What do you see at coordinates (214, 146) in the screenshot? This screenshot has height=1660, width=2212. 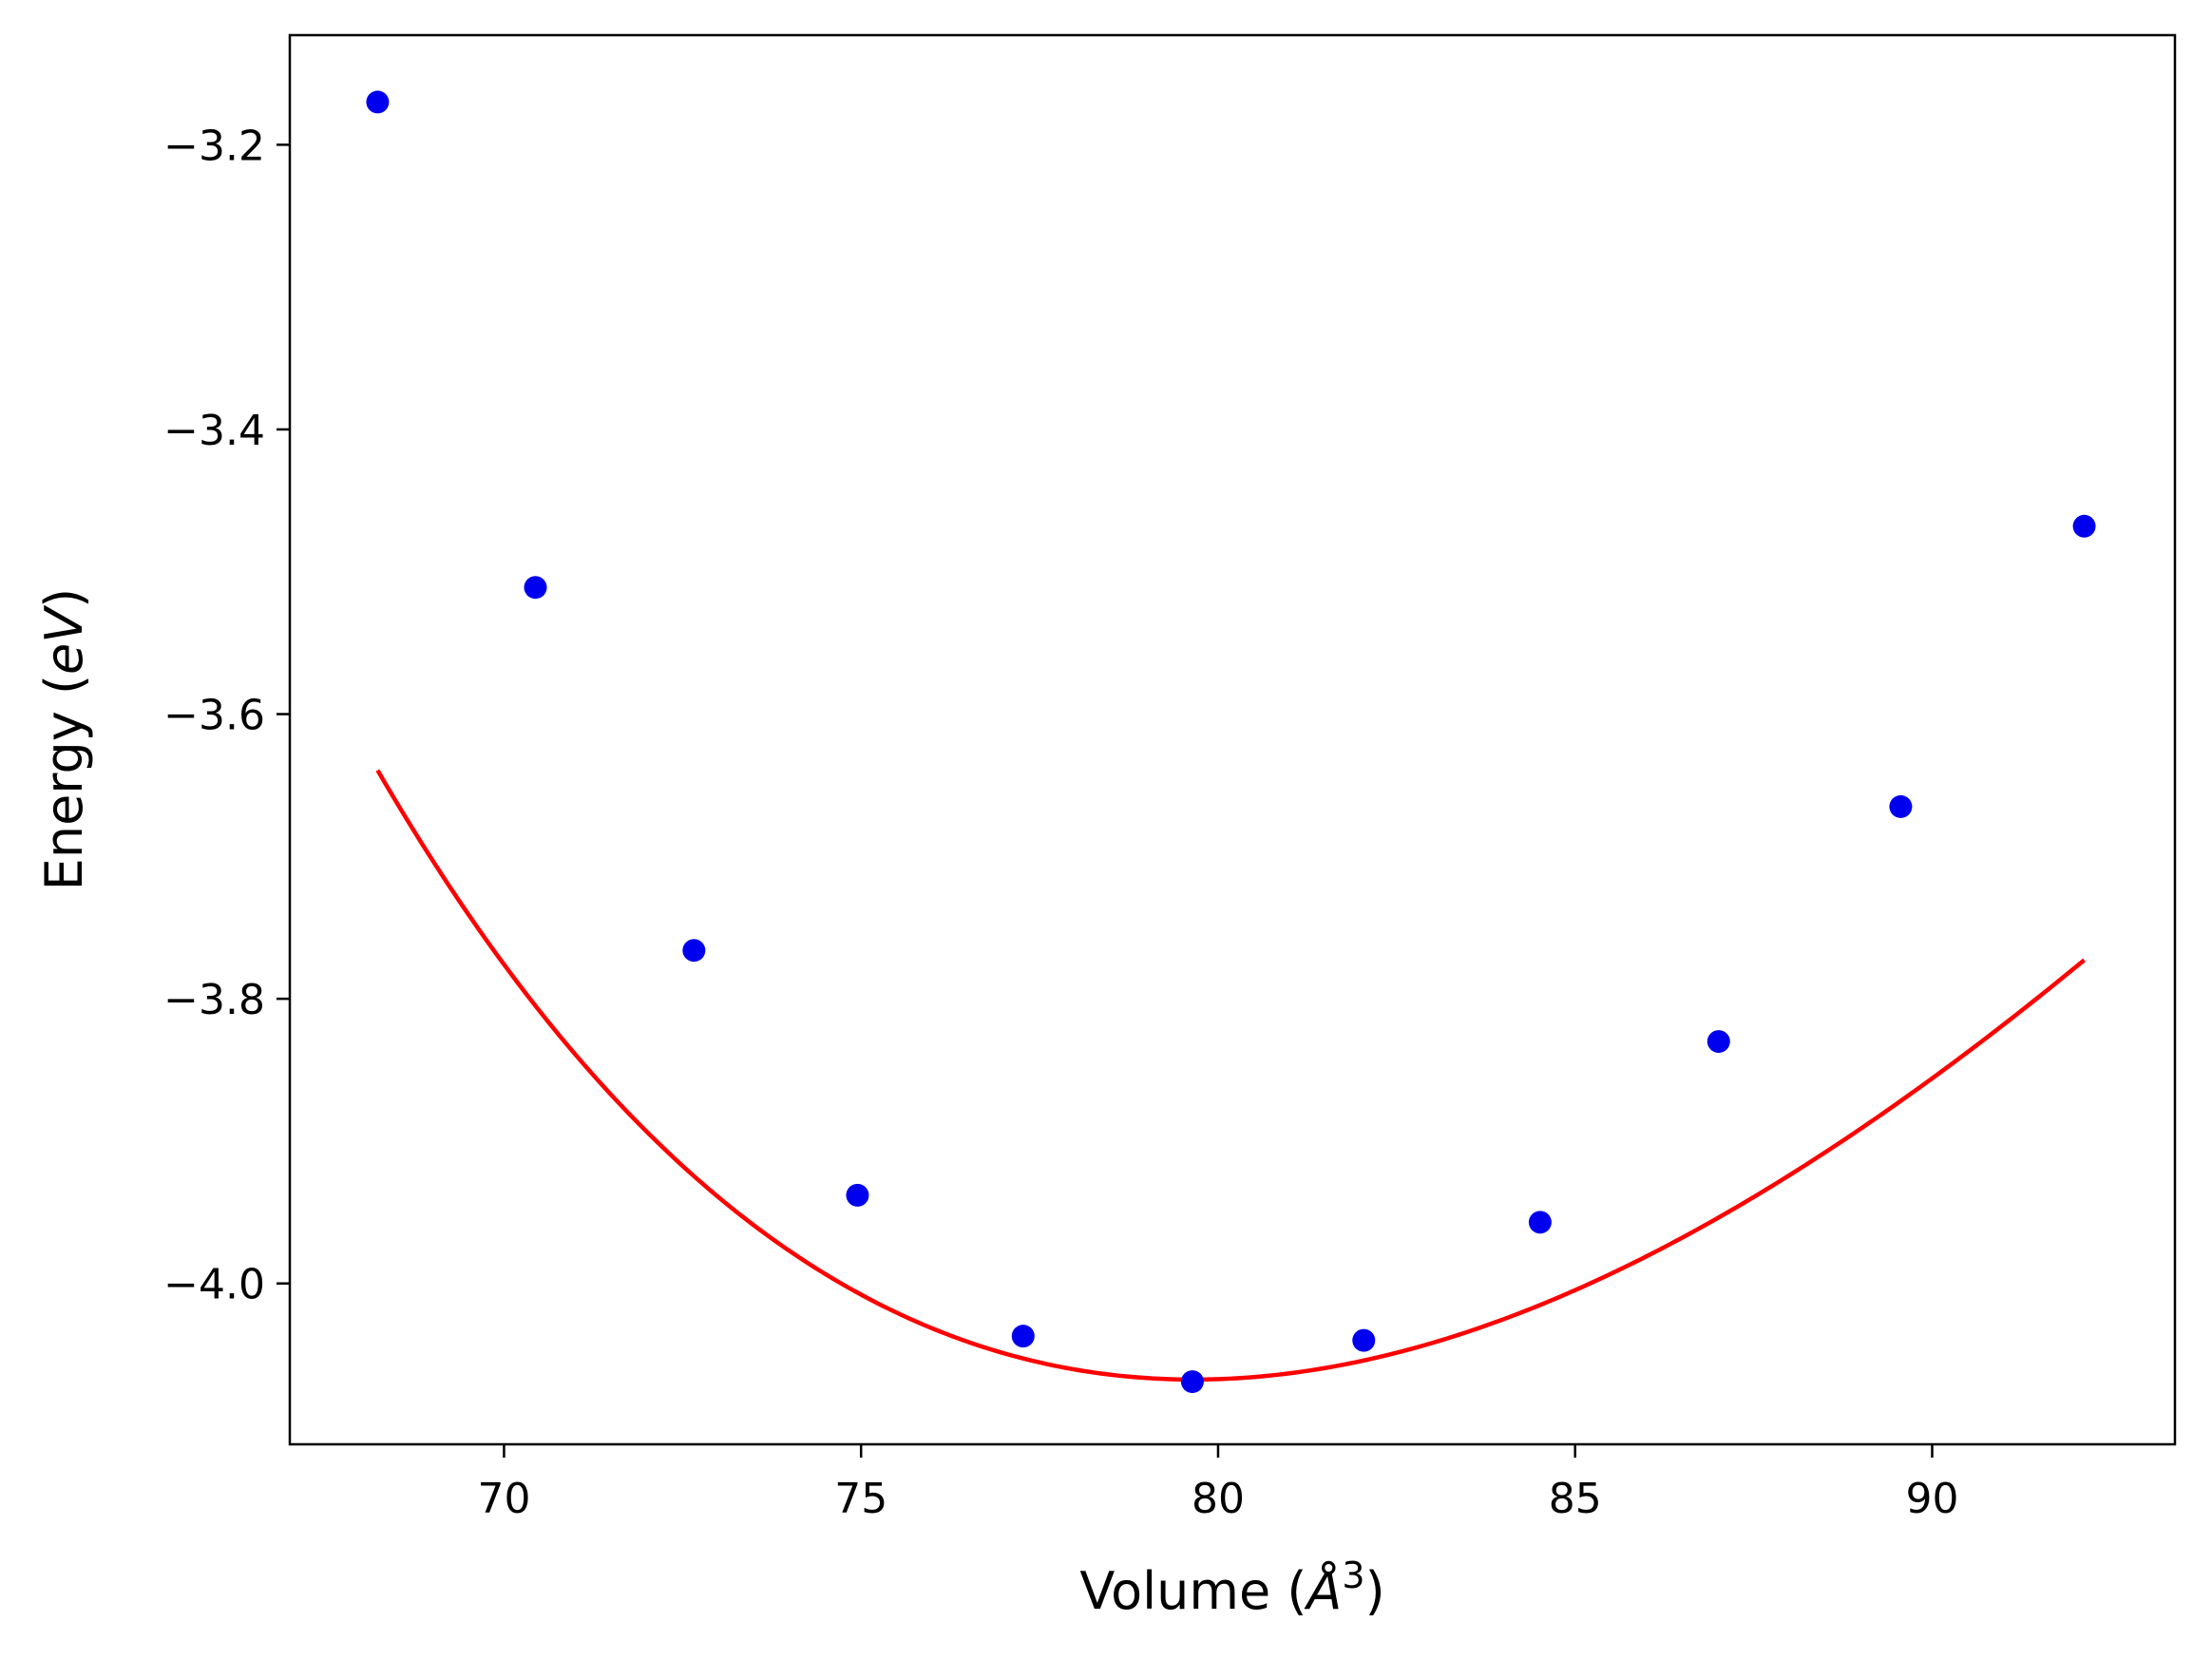 I see `y-tick-label: −3.2` at bounding box center [214, 146].